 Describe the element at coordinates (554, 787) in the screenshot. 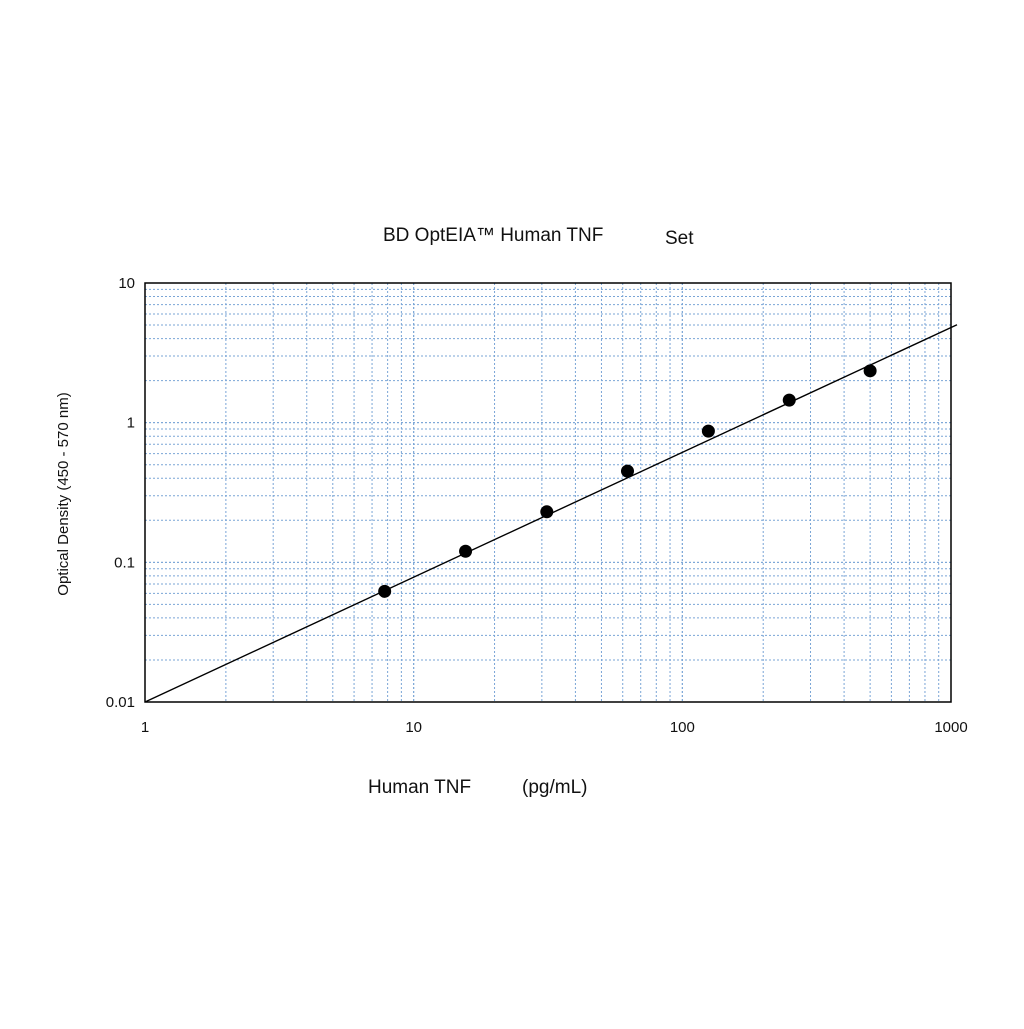

I see `x-axis-unit: (pg/mL)` at that location.